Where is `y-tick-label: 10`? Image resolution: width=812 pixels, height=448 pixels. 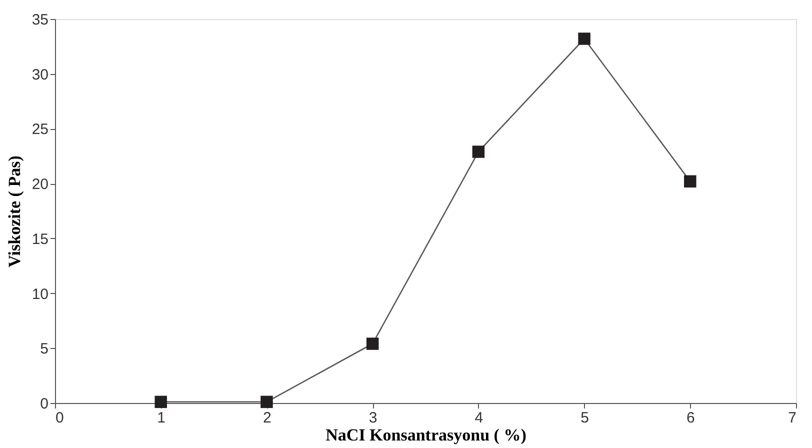 y-tick-label: 10 is located at coordinates (40, 294).